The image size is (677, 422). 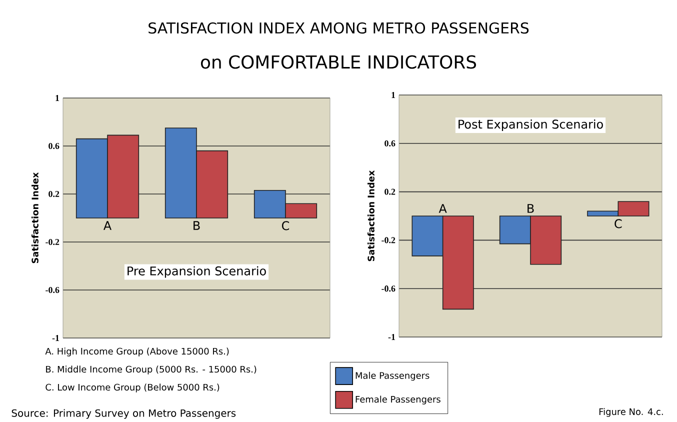 What do you see at coordinates (338, 28) in the screenshot?
I see `chart-title: SATISFACTION INDEX AMONG METRO PASSENGERS` at bounding box center [338, 28].